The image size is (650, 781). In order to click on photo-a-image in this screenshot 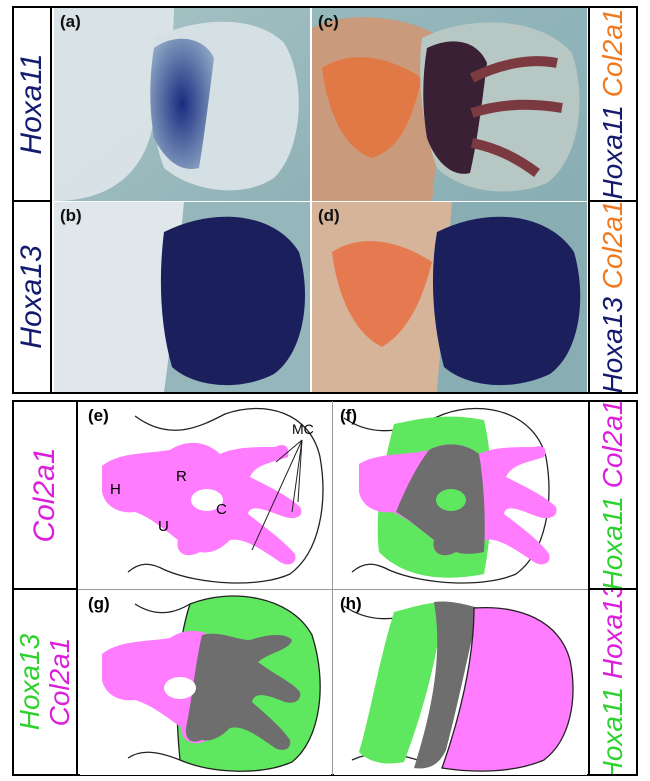, I will do `click(182, 104)`.